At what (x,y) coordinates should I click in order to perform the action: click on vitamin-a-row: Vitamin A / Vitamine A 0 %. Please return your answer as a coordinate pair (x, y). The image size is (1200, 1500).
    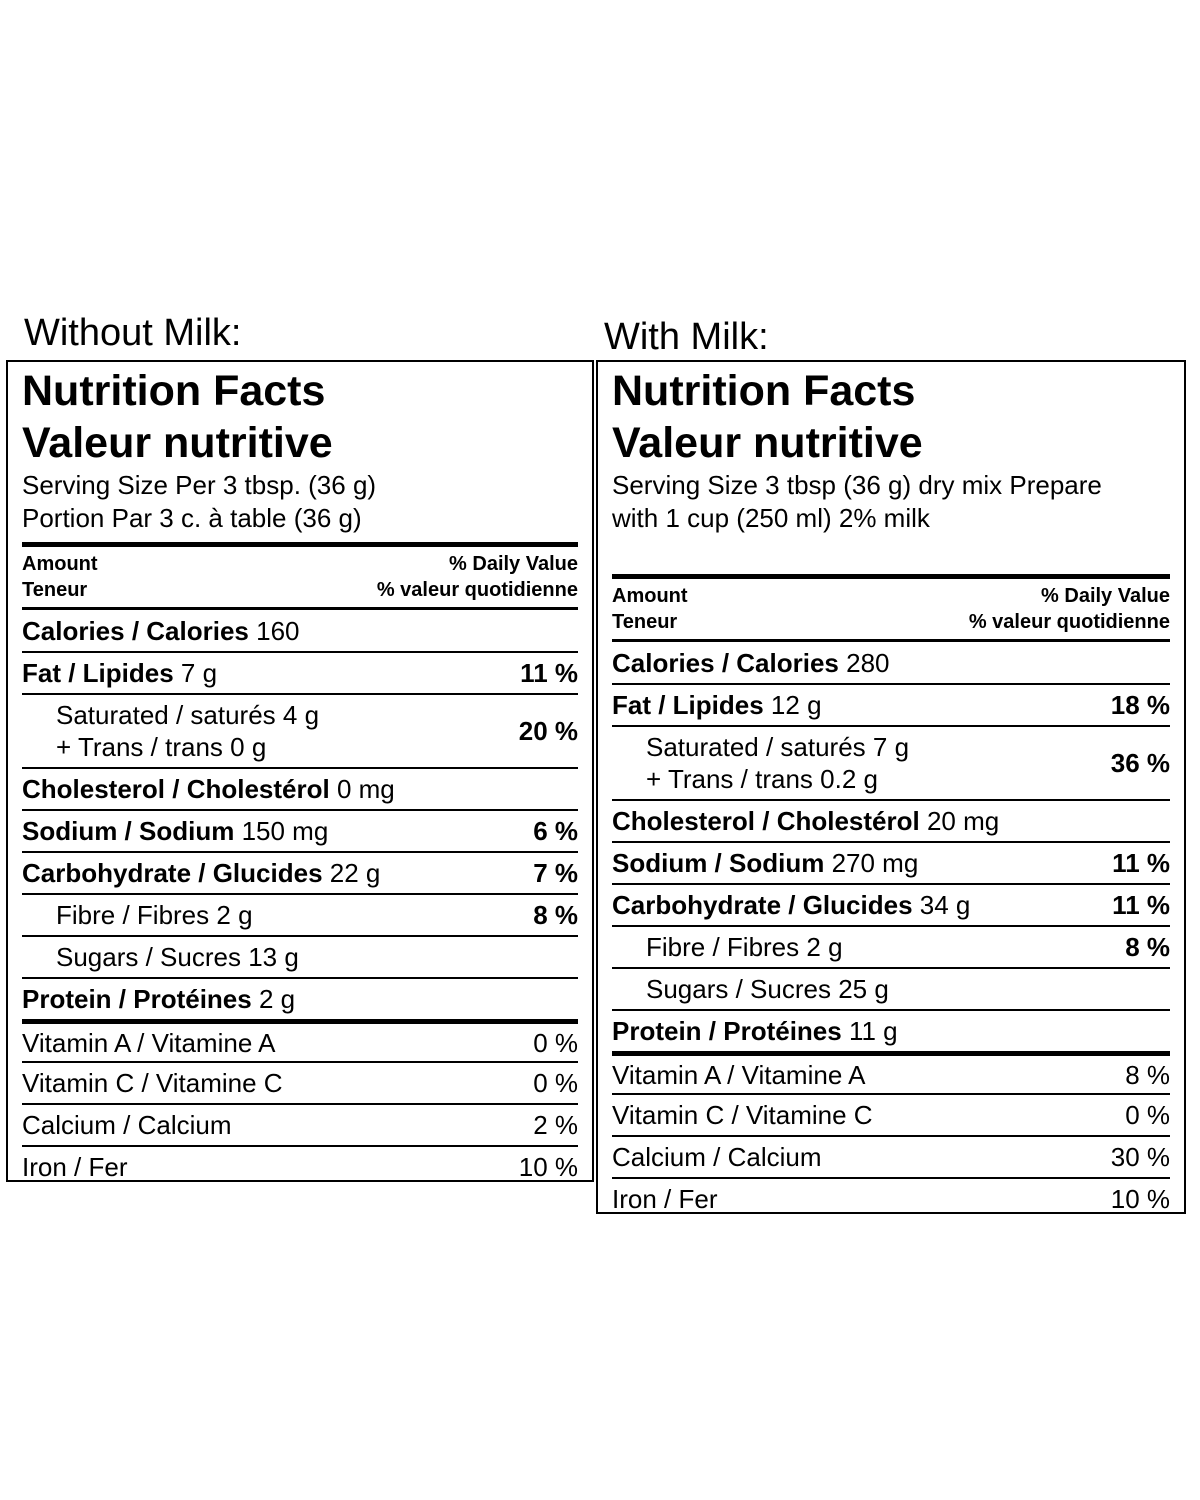
    Looking at the image, I should click on (300, 1040).